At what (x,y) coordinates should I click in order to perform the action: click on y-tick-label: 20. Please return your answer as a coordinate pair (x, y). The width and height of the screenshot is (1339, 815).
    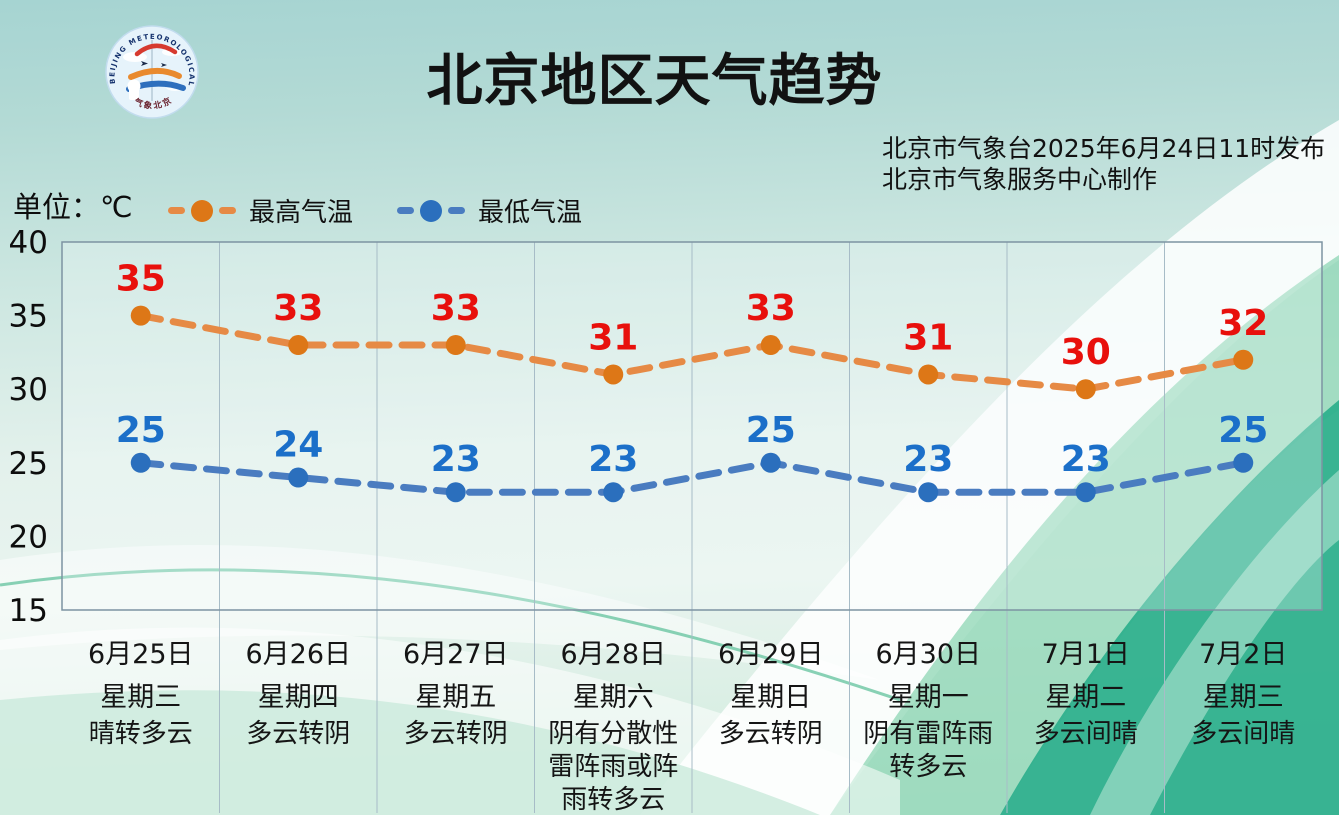
    Looking at the image, I should click on (28, 537).